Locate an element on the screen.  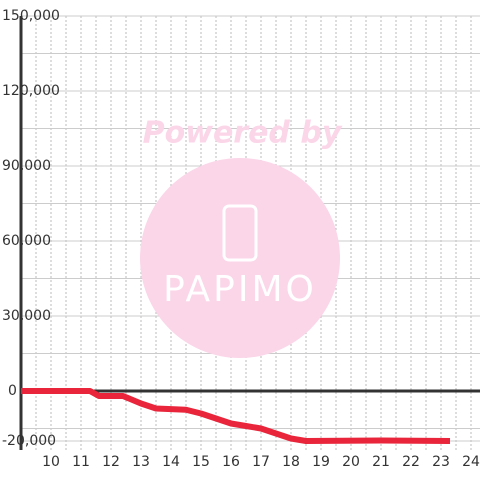
y-tick-label: 120,000 is located at coordinates (31, 91).